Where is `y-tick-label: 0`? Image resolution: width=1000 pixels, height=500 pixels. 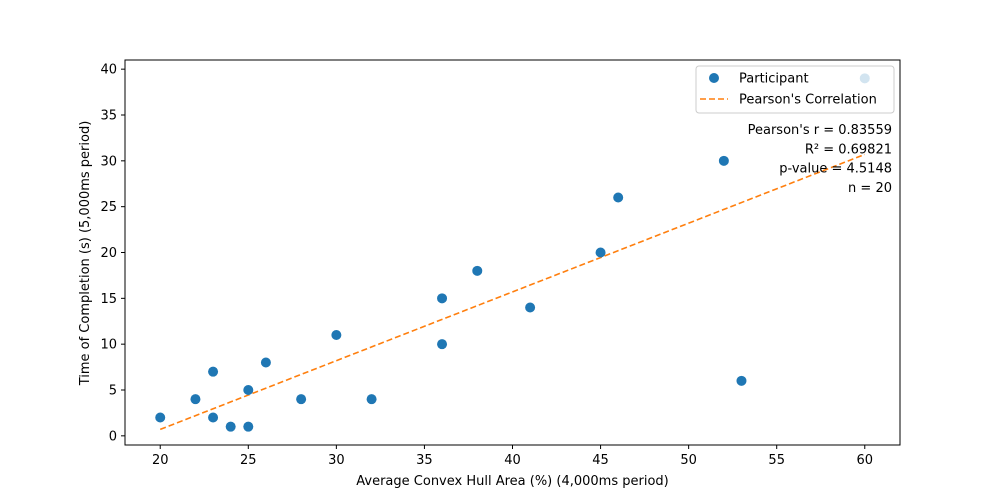 y-tick-label: 0 is located at coordinates (113, 436).